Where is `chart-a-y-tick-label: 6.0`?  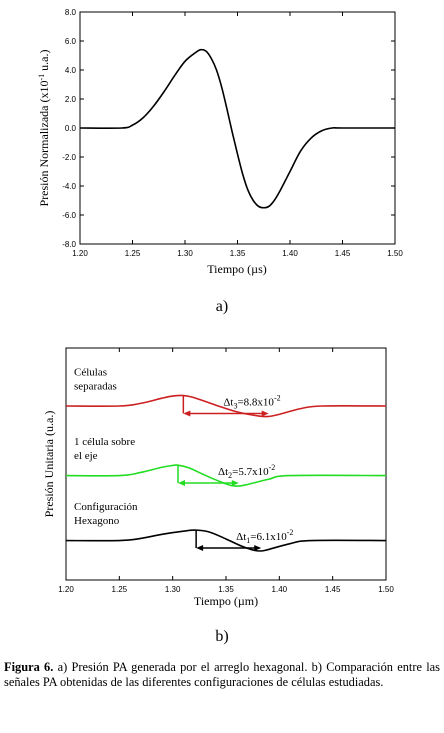 chart-a-y-tick-label: 6.0 is located at coordinates (71, 41).